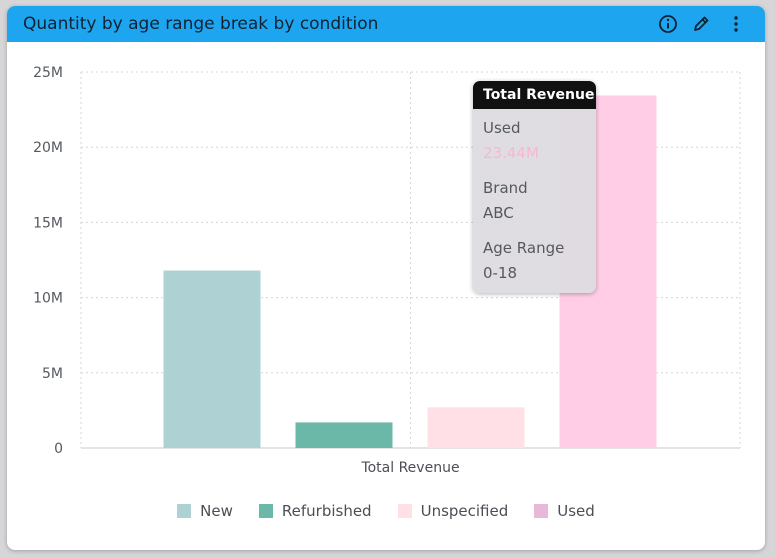  Describe the element at coordinates (409, 468) in the screenshot. I see `x-category-label: Total Revenue` at that location.